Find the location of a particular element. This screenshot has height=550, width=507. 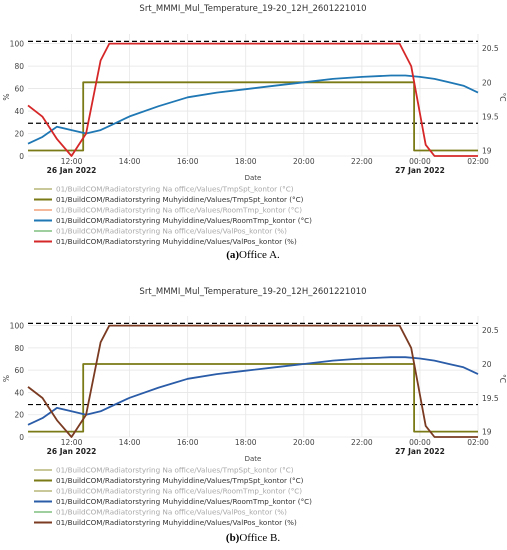

caption-label: (a) is located at coordinates (232, 255).